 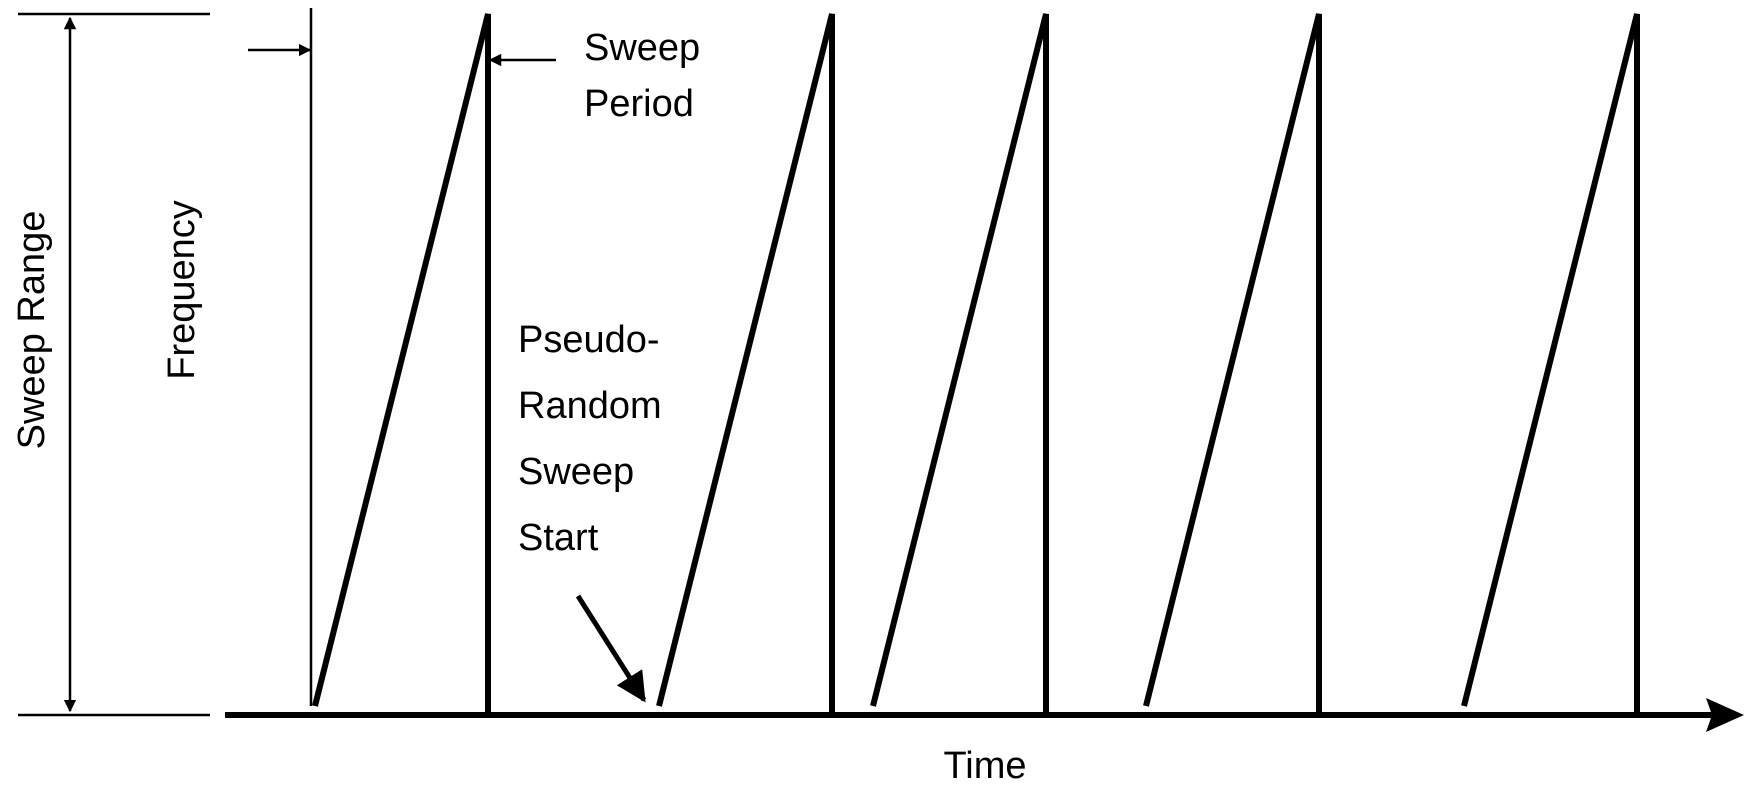 I want to click on pseudo-random-label-line-4: Start, so click(x=558, y=538).